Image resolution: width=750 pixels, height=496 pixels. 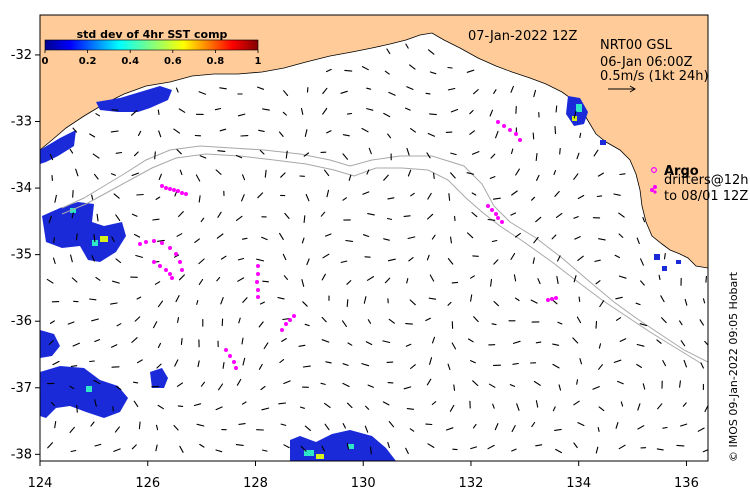 What do you see at coordinates (151, 45) in the screenshot?
I see `colorbar-gradient` at bounding box center [151, 45].